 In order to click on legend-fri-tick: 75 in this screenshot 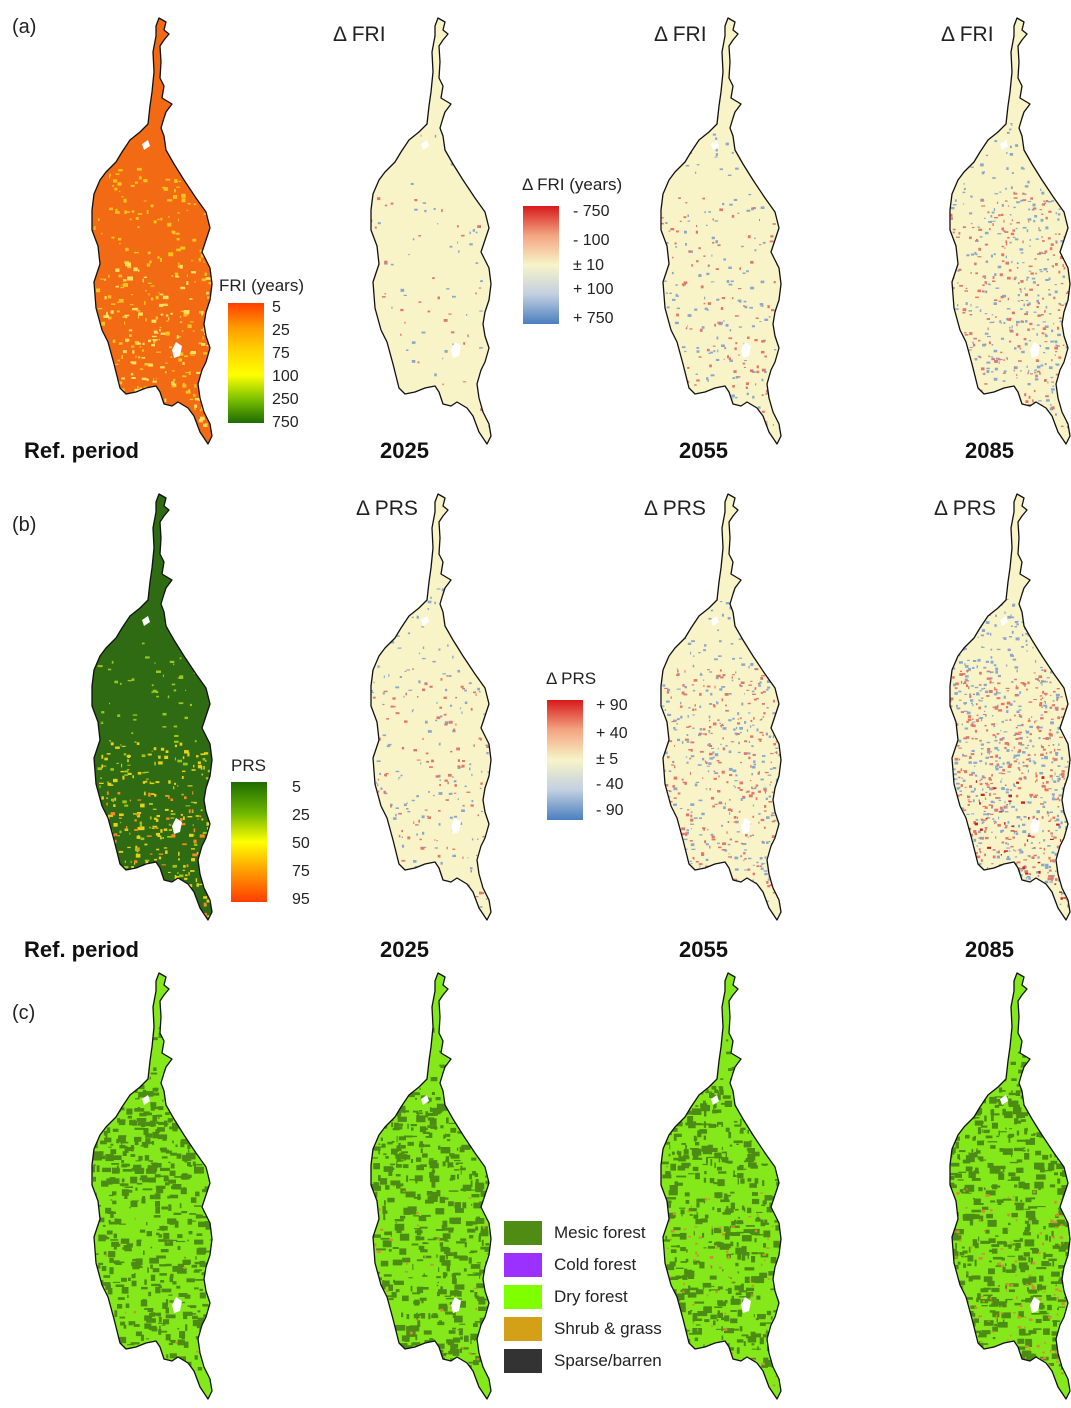, I will do `click(281, 353)`.